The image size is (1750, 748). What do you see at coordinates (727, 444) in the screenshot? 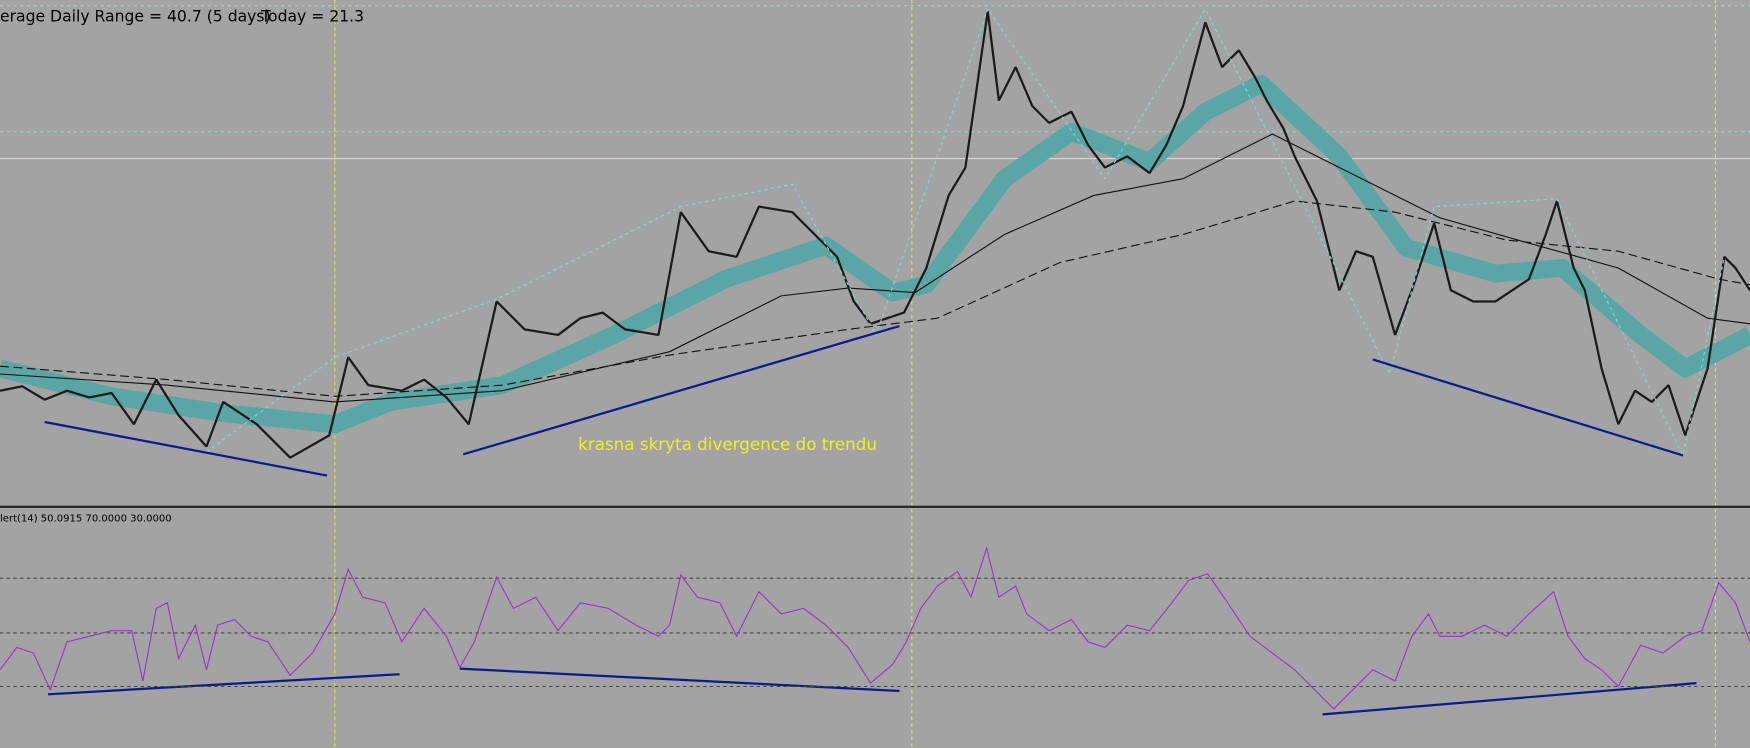
I see `annotation: krasna skryta divergence do trendu` at bounding box center [727, 444].